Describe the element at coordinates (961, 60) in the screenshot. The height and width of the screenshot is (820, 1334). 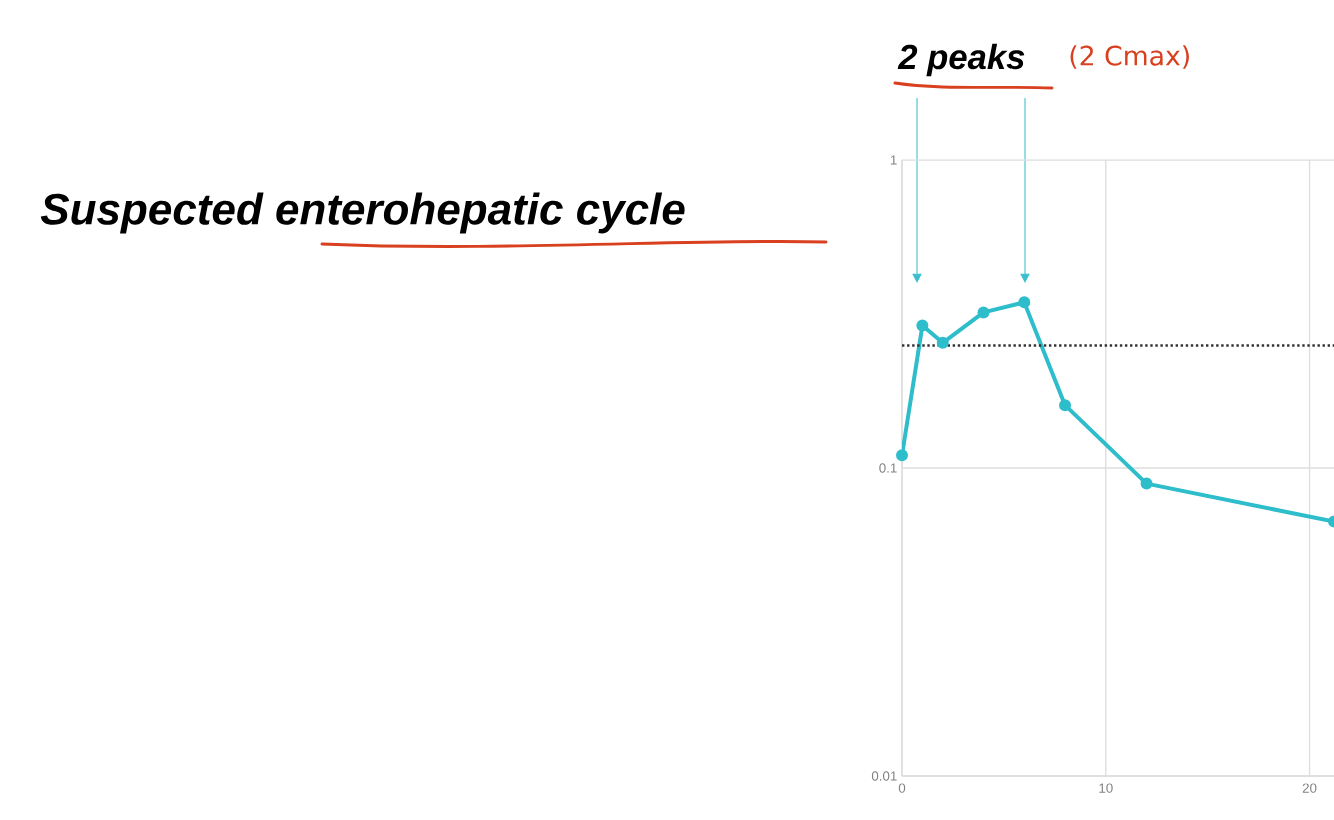
I see `text: 2 peaks` at that location.